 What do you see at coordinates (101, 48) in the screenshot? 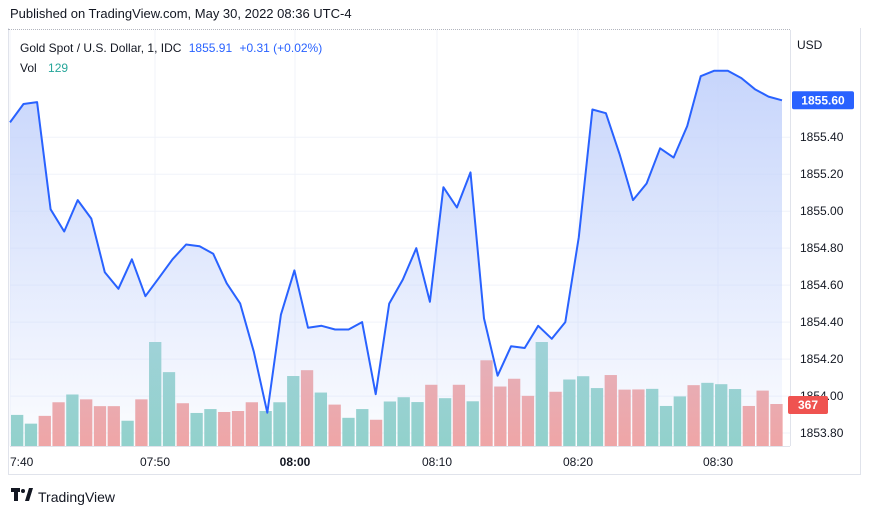
I see `symbol-title: Gold Spot / U.S. Dollar, 1, IDC` at bounding box center [101, 48].